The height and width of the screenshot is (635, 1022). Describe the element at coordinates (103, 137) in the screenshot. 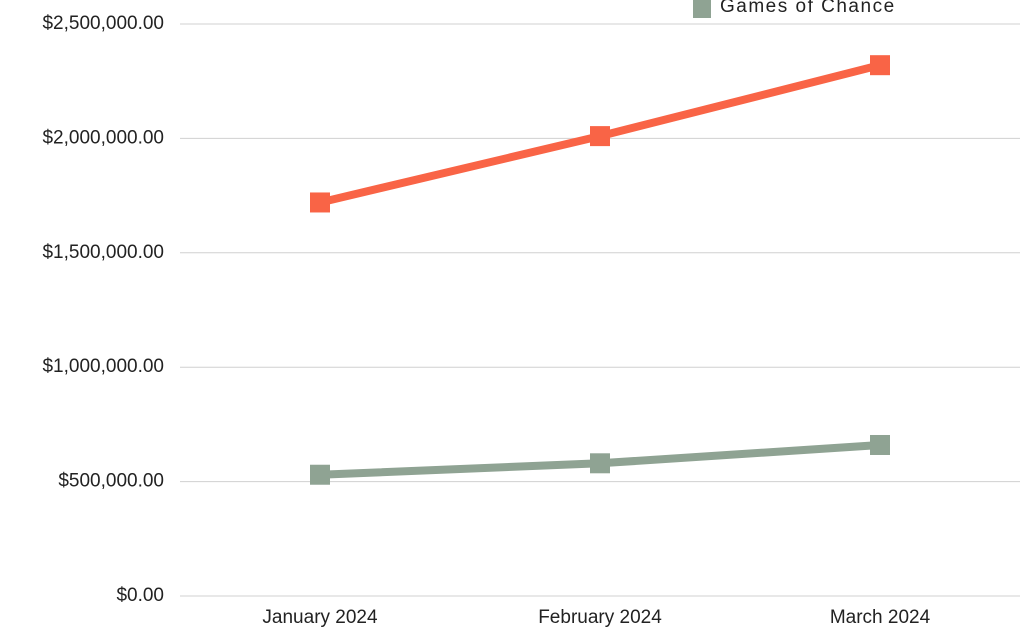

I see `y-tick-label: $2,000,000.00` at that location.